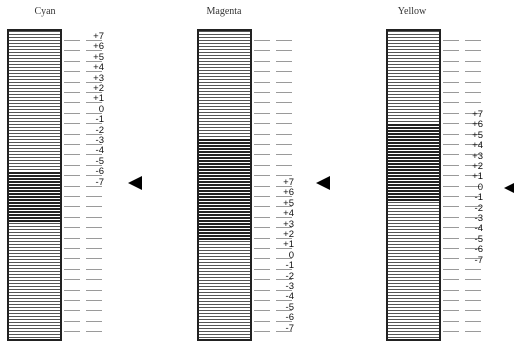  I want to click on adjustment-label: +3, so click(477, 156).